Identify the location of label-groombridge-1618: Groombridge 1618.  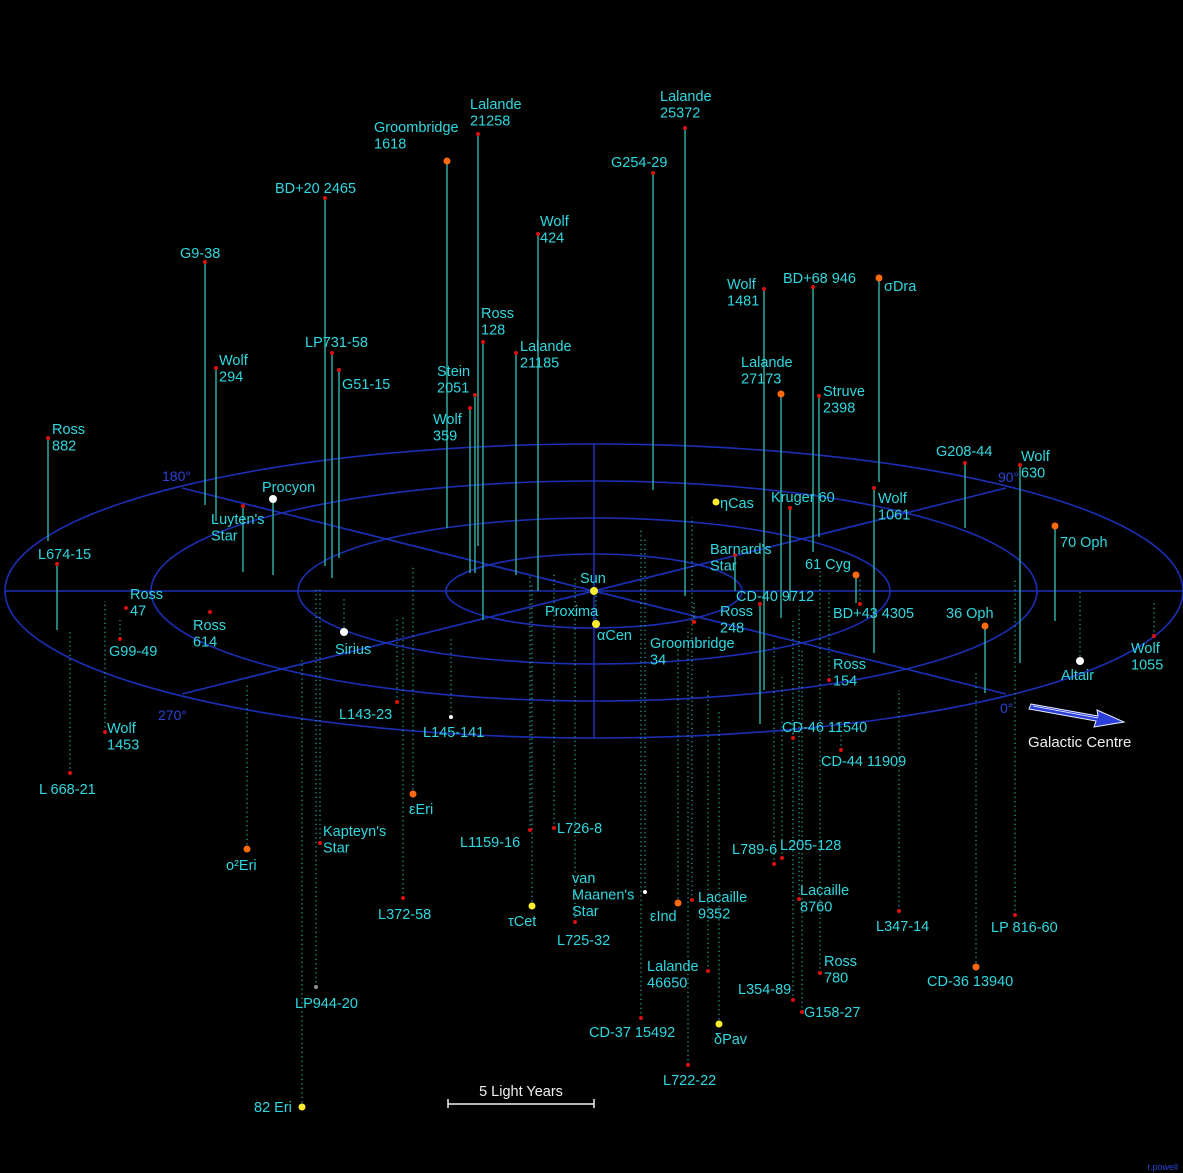
(416, 136).